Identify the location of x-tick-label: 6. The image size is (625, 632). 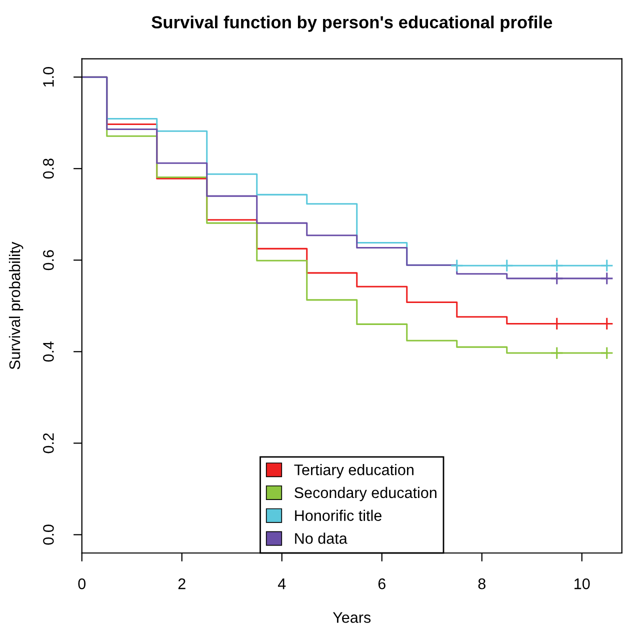
(382, 584).